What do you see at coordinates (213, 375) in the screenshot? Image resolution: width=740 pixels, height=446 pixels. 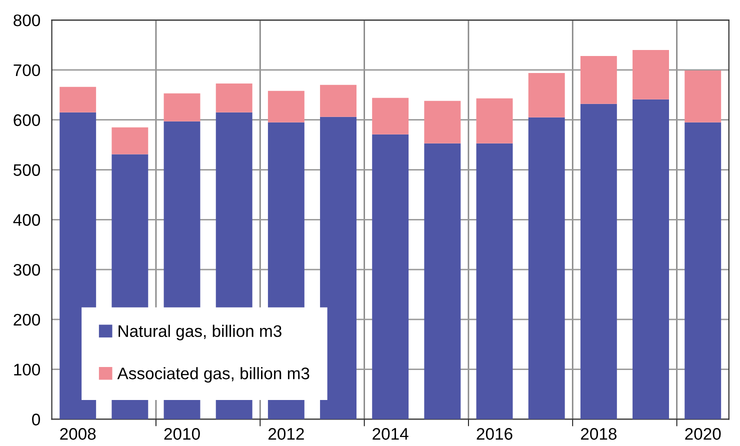 I see `legend-label: Associated gas, billion m3` at bounding box center [213, 375].